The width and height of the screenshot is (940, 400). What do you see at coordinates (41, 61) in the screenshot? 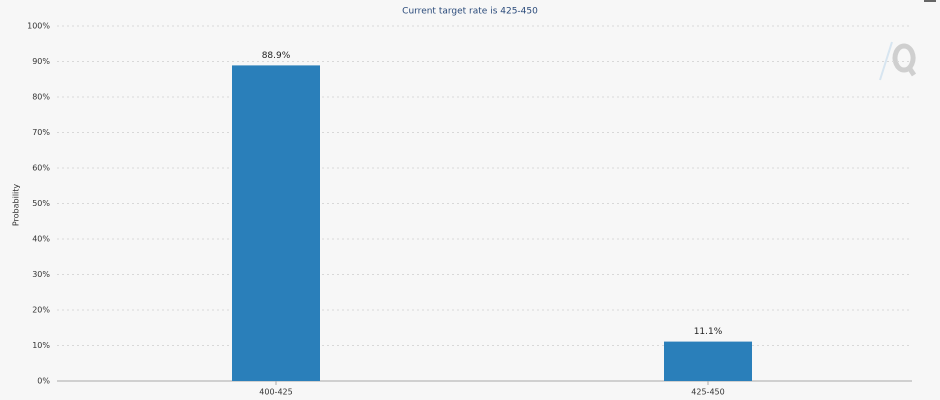
I see `y-tick-label: 90%` at bounding box center [41, 61].